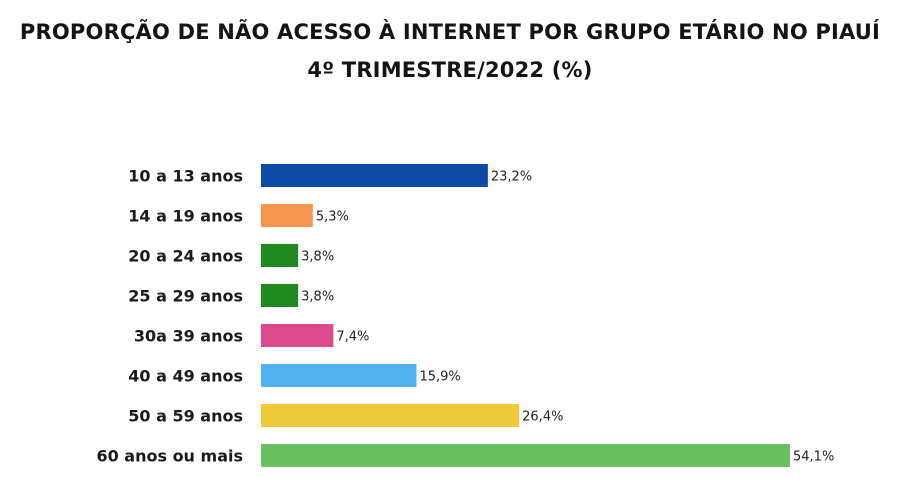  Describe the element at coordinates (169, 456) in the screenshot. I see `category-label: 60 anos ou mais` at that location.